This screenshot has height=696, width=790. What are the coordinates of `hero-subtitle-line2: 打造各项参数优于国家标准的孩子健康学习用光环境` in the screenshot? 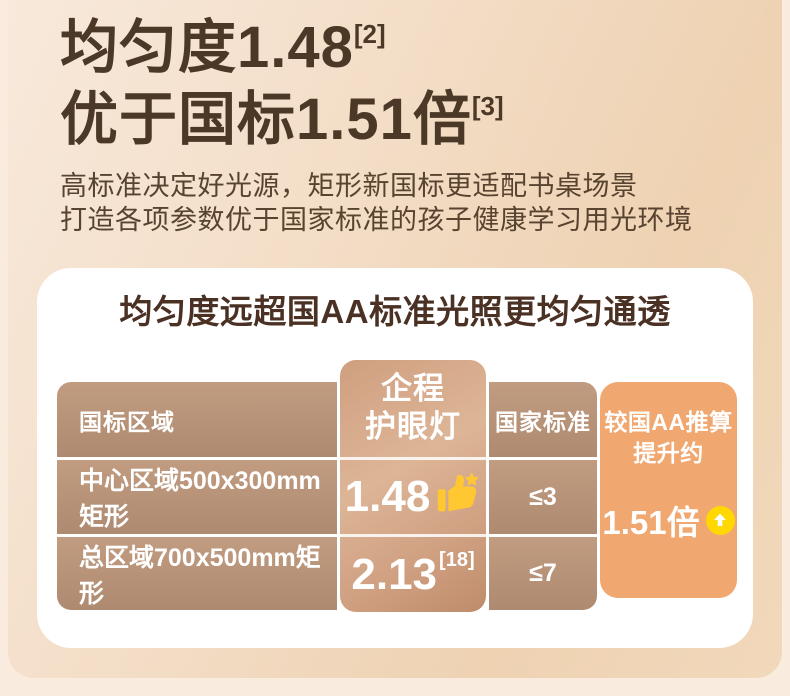 It's located at (376, 219).